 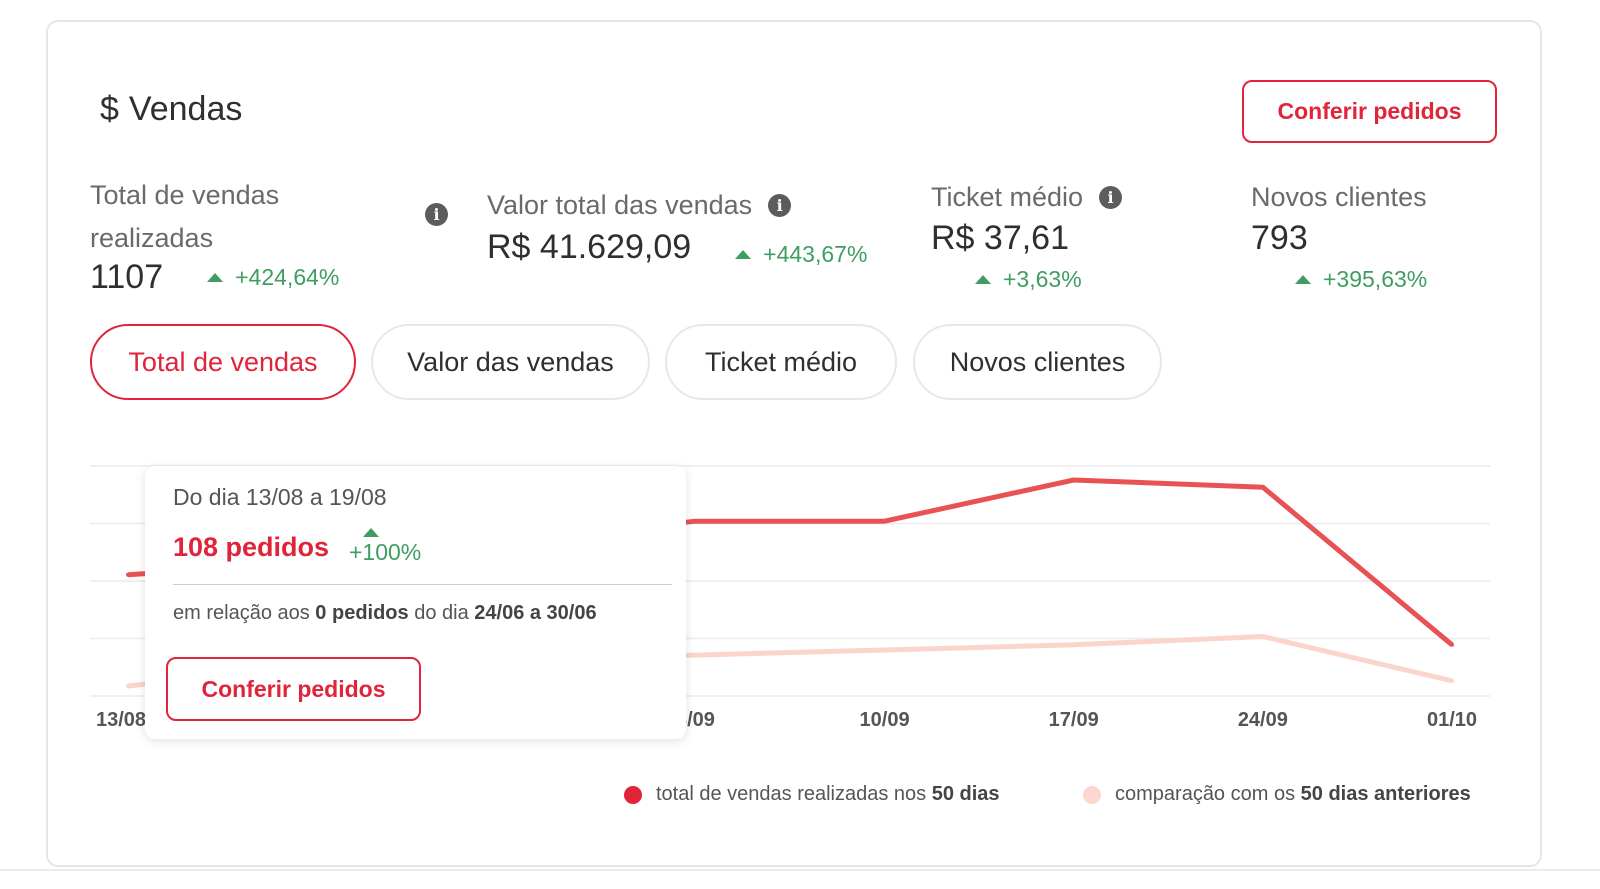 I want to click on dollar-icon: $, so click(x=109, y=109).